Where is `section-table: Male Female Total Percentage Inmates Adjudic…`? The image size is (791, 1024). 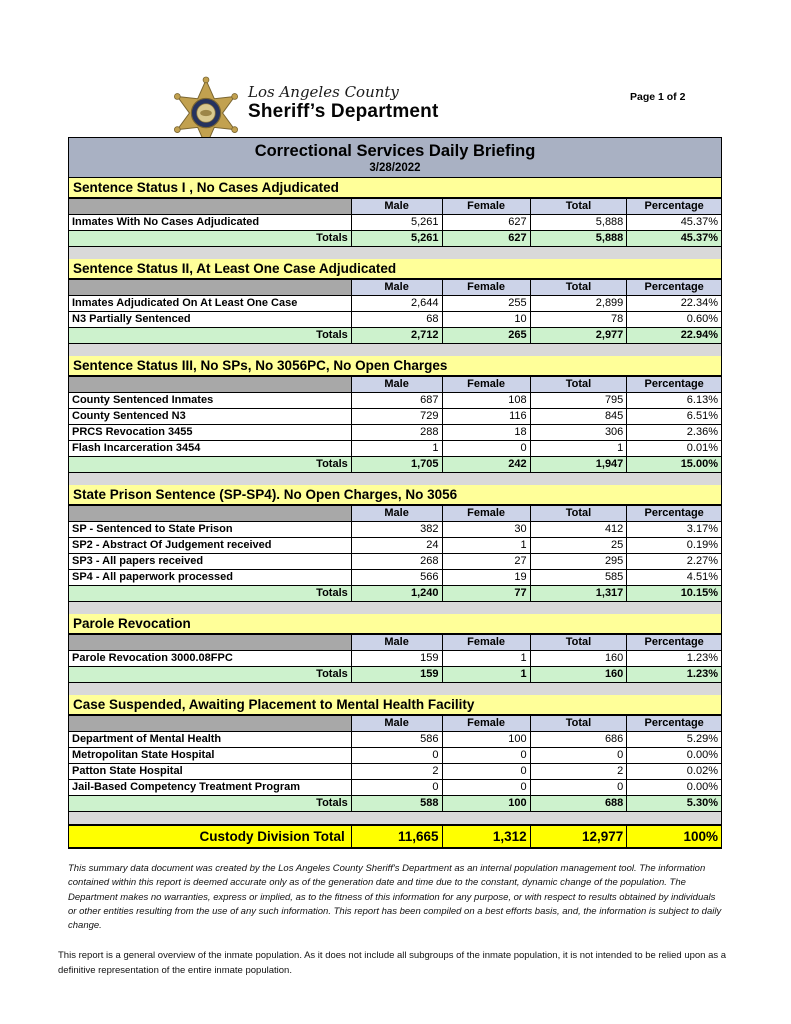 section-table: Male Female Total Percentage Inmates Adjudic… is located at coordinates (395, 311).